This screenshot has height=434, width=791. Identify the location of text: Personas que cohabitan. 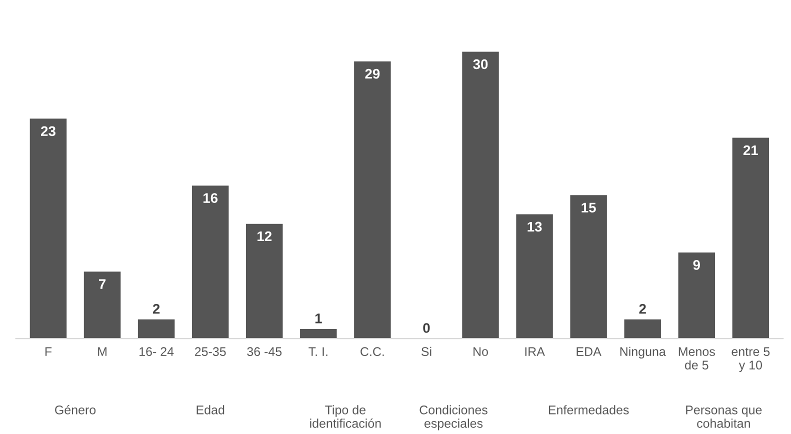
(724, 417).